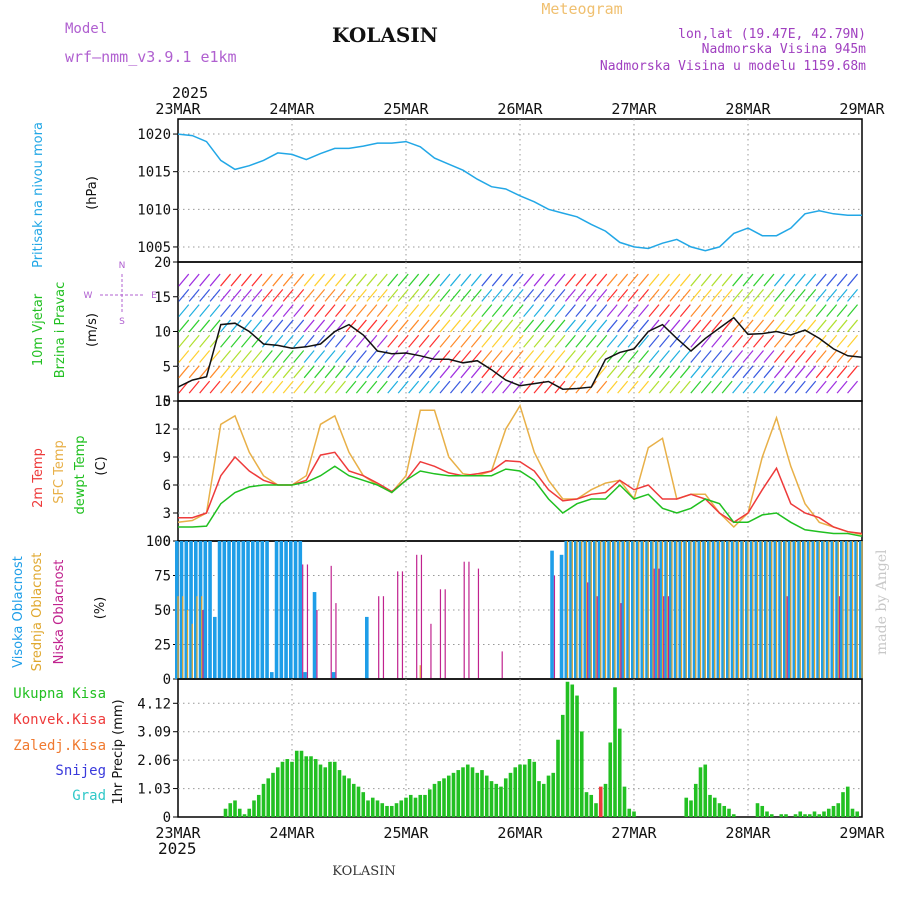 This screenshot has height=900, width=900. Describe the element at coordinates (520, 469) in the screenshot. I see `sfc-temp-line` at that location.